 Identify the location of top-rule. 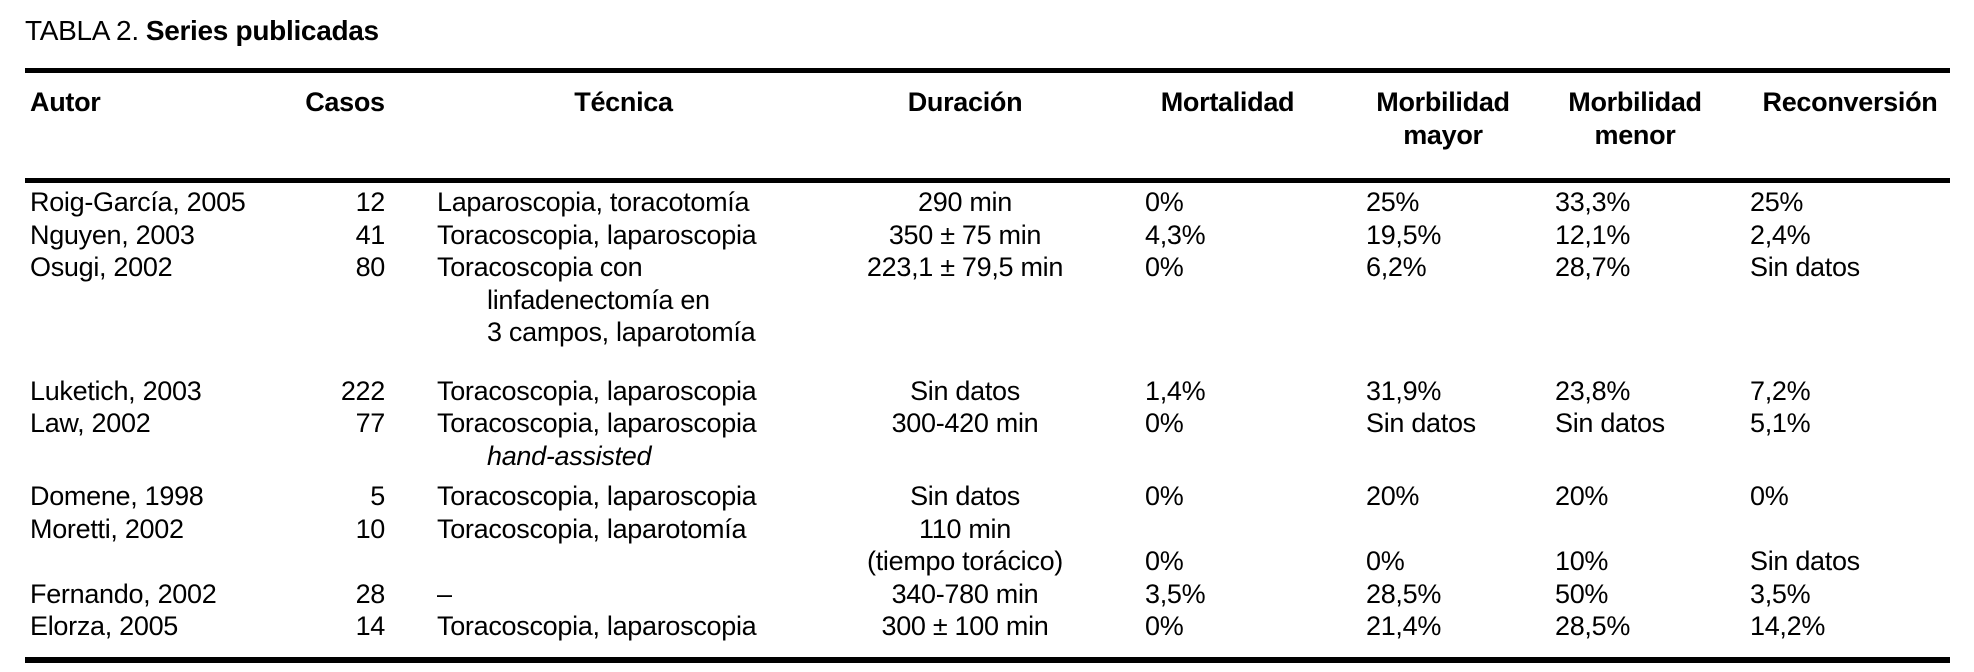
(987, 70).